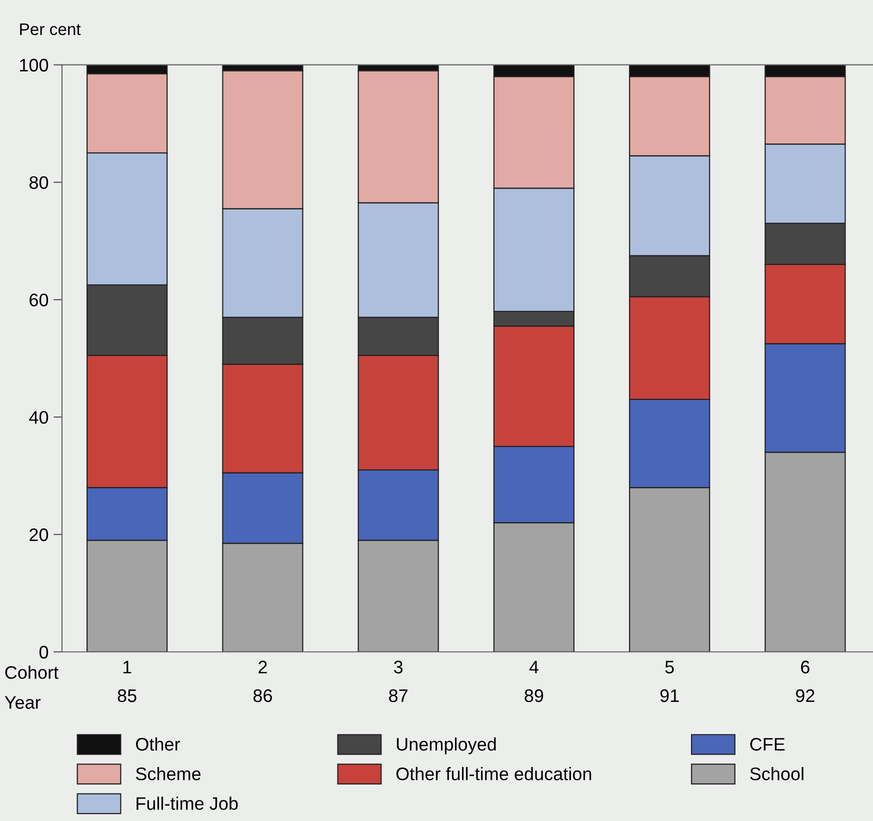  I want to click on y-tick-label: 100, so click(34, 65).